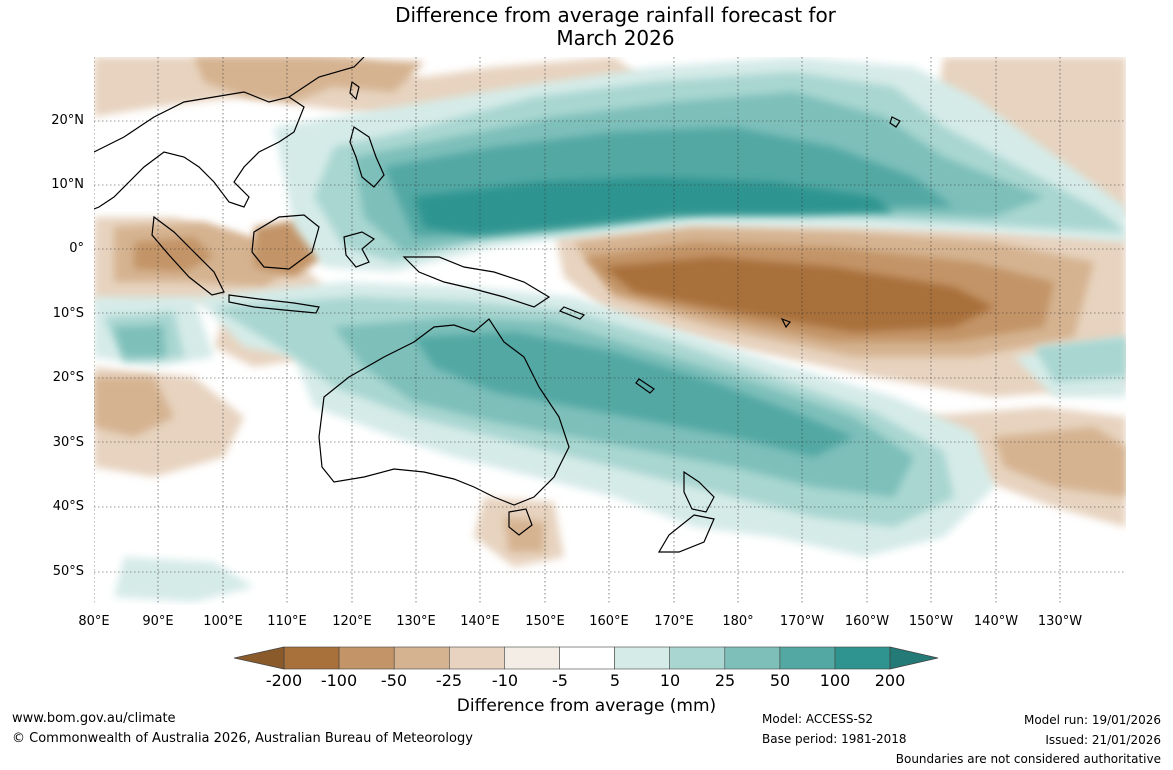  I want to click on lat-label-10s: 10°S, so click(68, 313).